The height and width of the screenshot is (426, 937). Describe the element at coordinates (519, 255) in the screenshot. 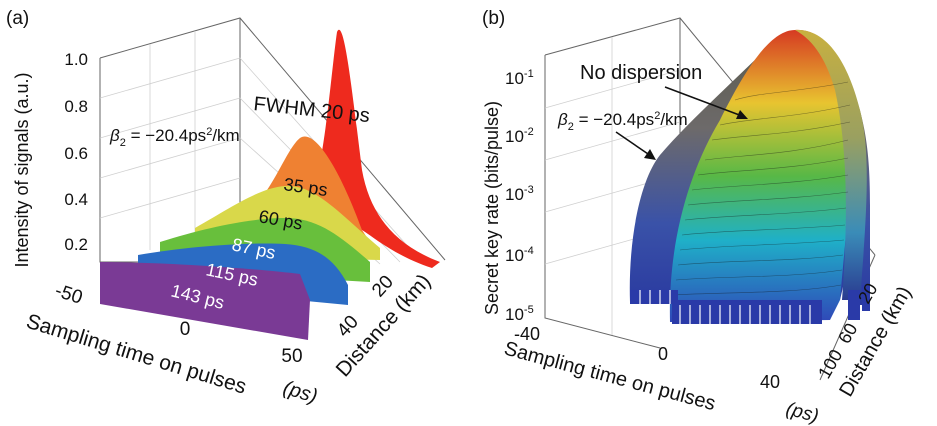

I see `panel-b-ytick: 10⁻⁴` at that location.